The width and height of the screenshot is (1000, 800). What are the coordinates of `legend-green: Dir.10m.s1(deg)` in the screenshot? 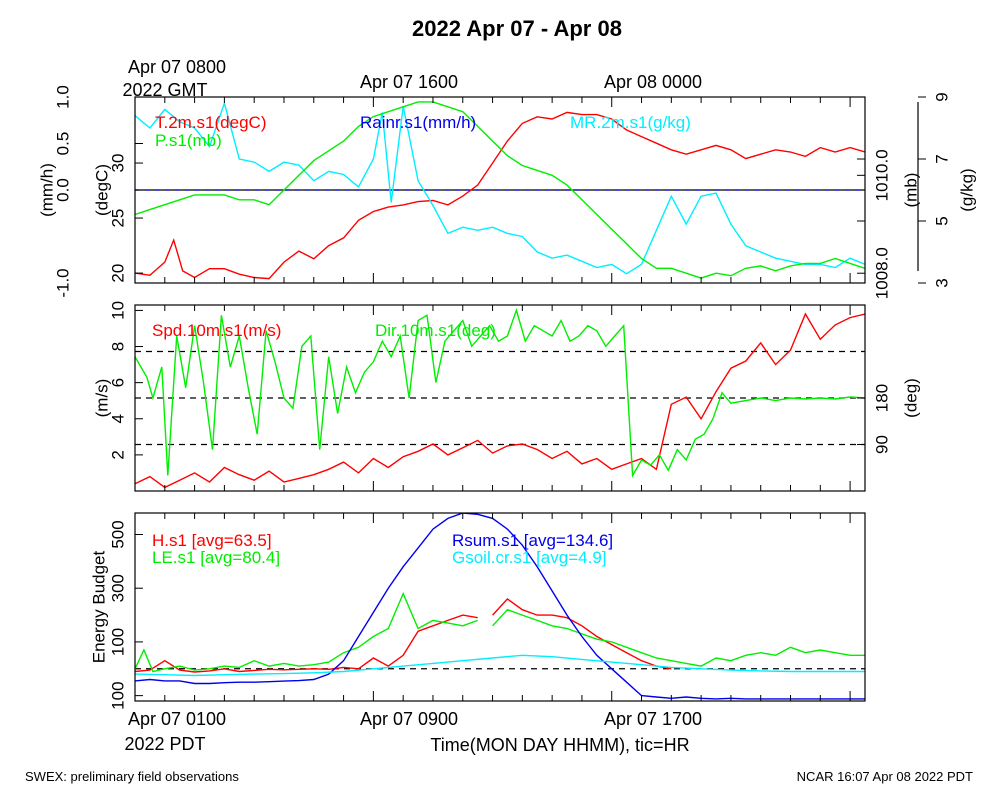 It's located at (435, 330).